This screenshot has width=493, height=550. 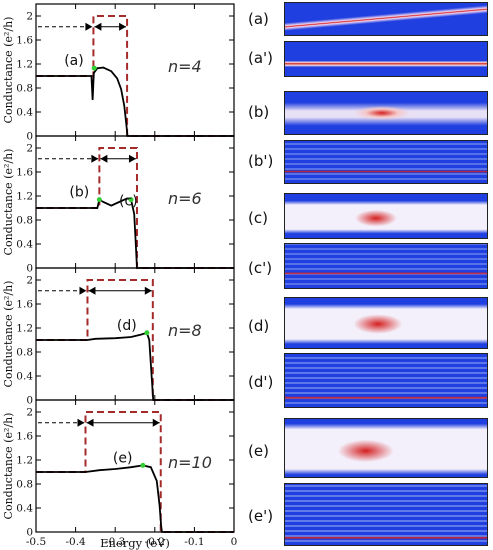 I want to click on step-conductance-line, so click(x=135, y=472).